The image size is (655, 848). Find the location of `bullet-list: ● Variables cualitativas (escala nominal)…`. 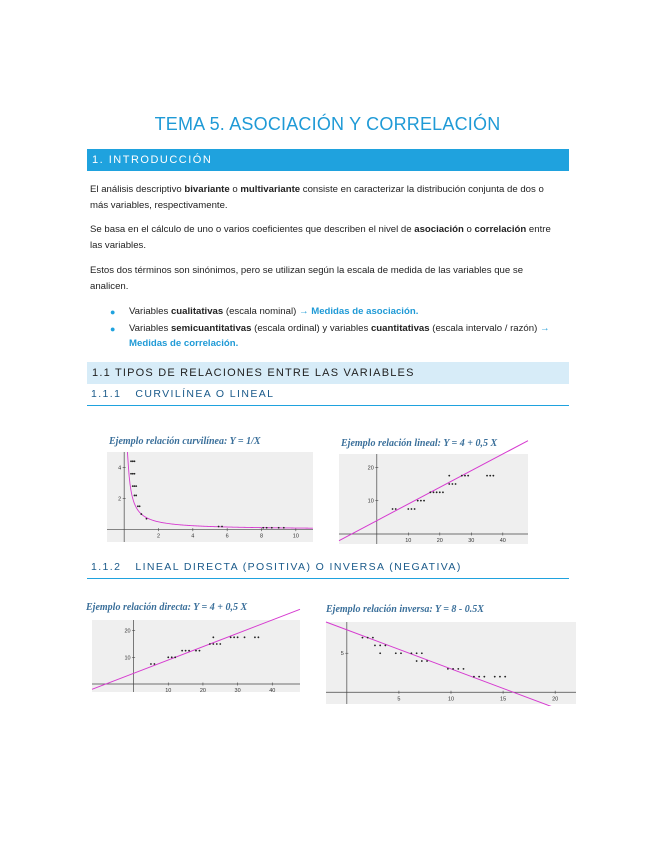

bullet-list: ● Variables cualitativas (escala nominal)… is located at coordinates (337, 328).